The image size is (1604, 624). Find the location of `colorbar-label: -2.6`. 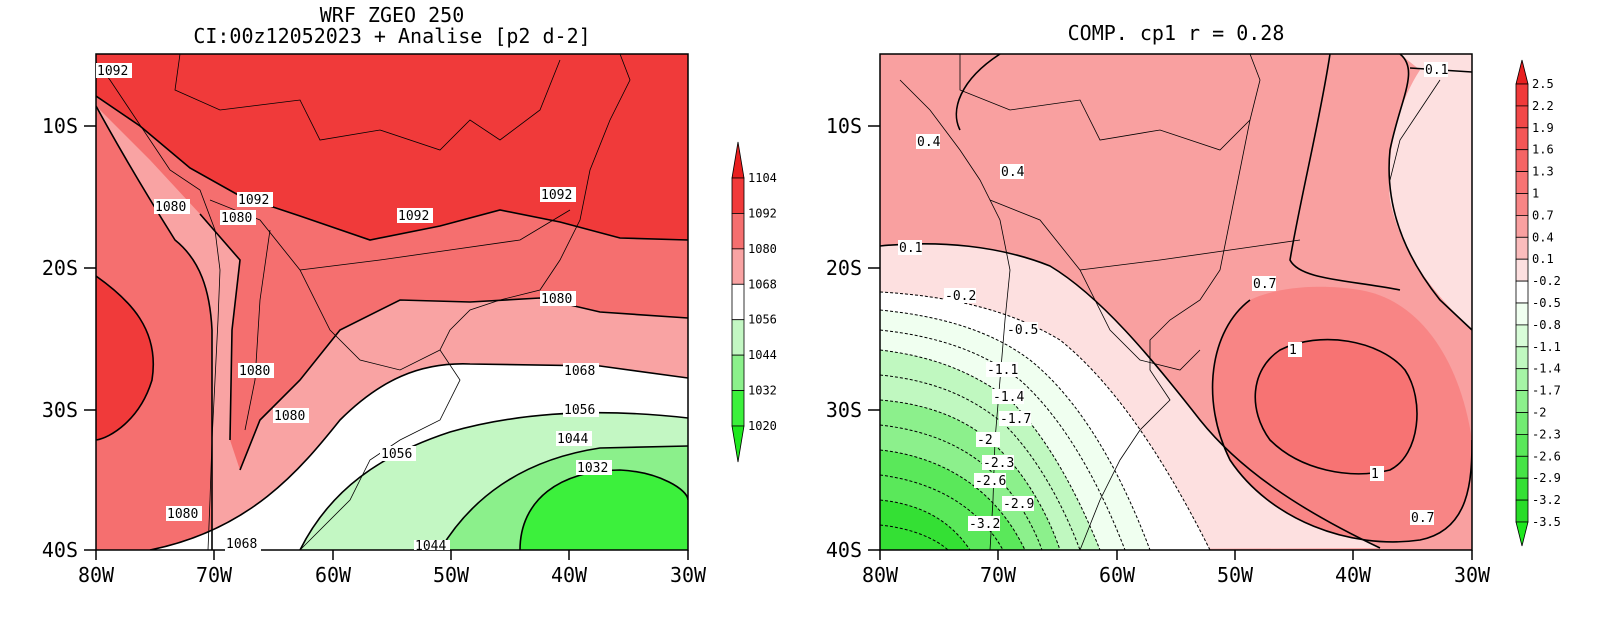

colorbar-label: -2.6 is located at coordinates (1546, 456).